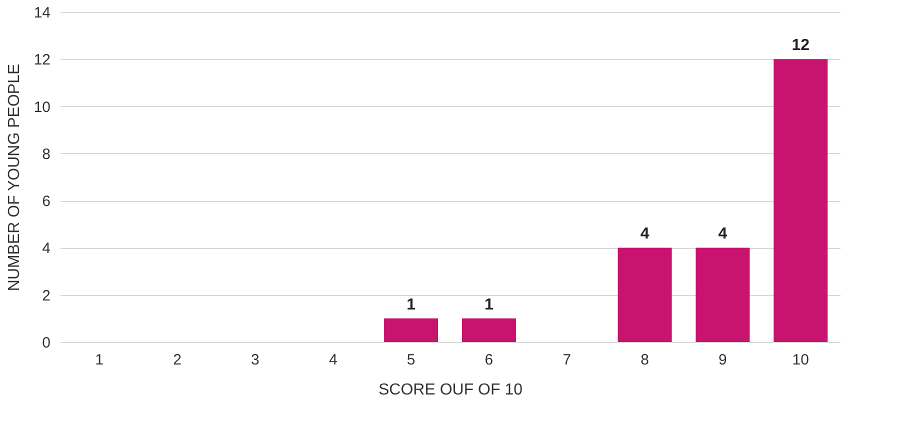  What do you see at coordinates (489, 360) in the screenshot?
I see `x-tick-label: 6` at bounding box center [489, 360].